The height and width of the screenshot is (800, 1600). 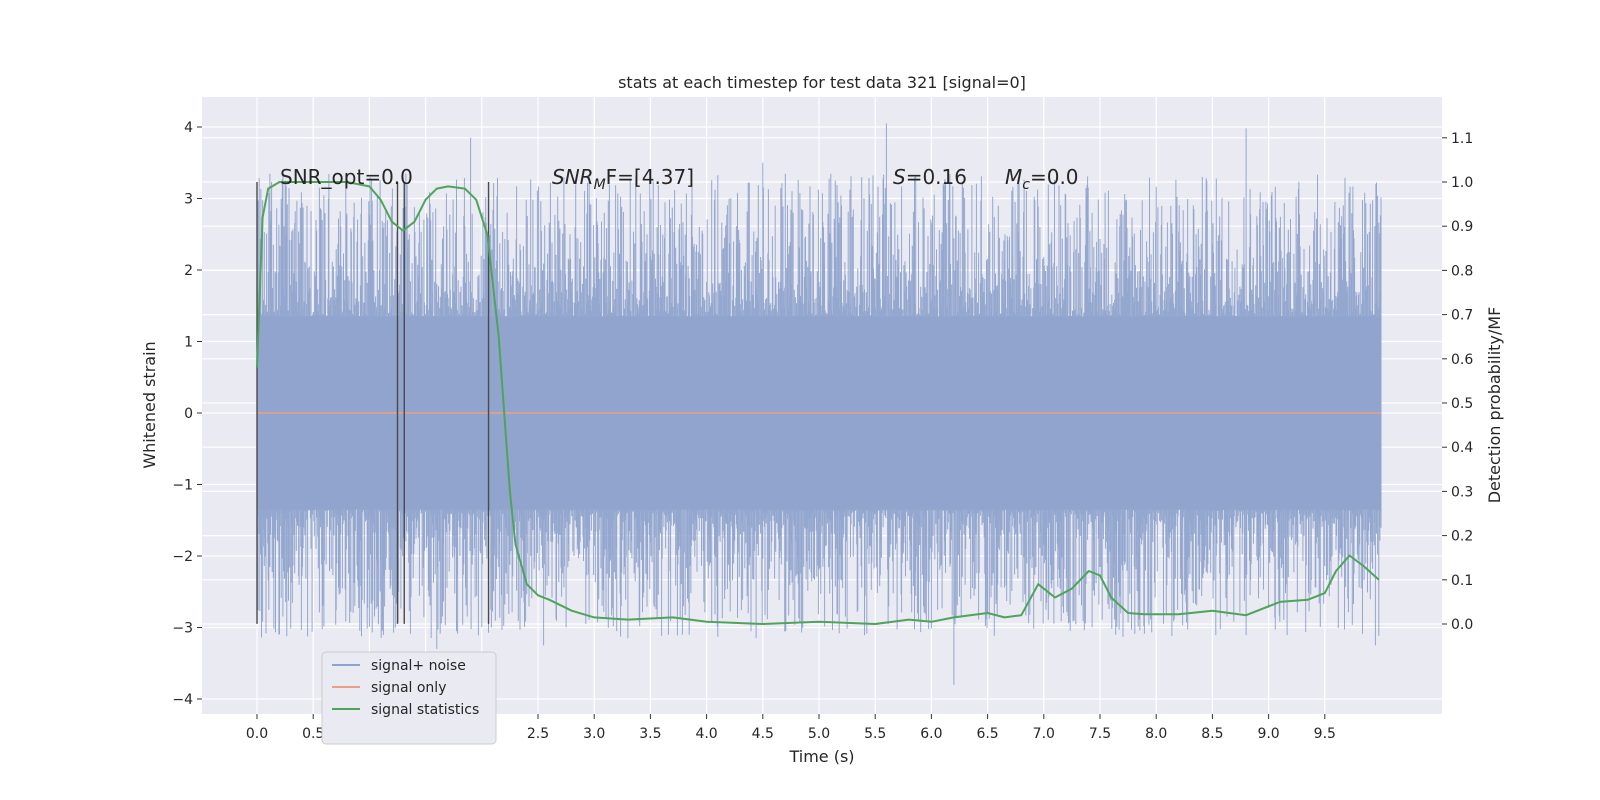 I want to click on annotation-s: S=0.16, so click(x=930, y=177).